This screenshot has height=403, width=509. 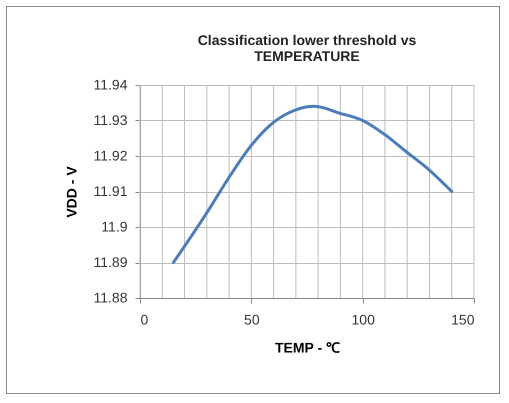 What do you see at coordinates (363, 320) in the screenshot?
I see `x-tick-label: 100` at bounding box center [363, 320].